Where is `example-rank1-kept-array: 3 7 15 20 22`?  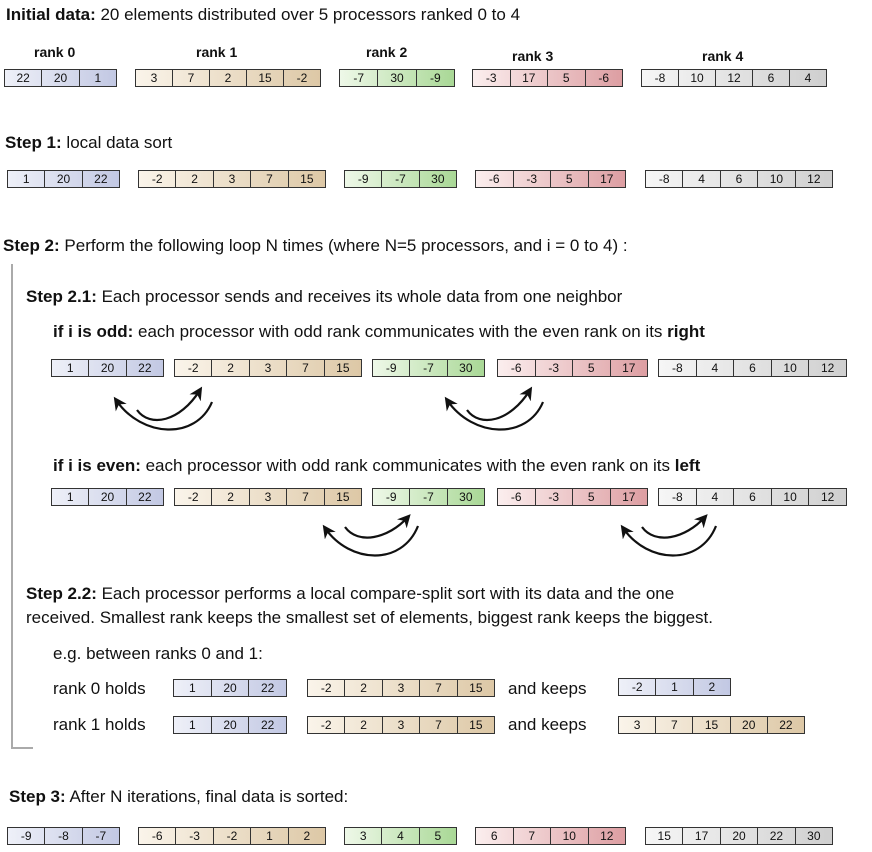 example-rank1-kept-array: 3 7 15 20 22 is located at coordinates (711, 725).